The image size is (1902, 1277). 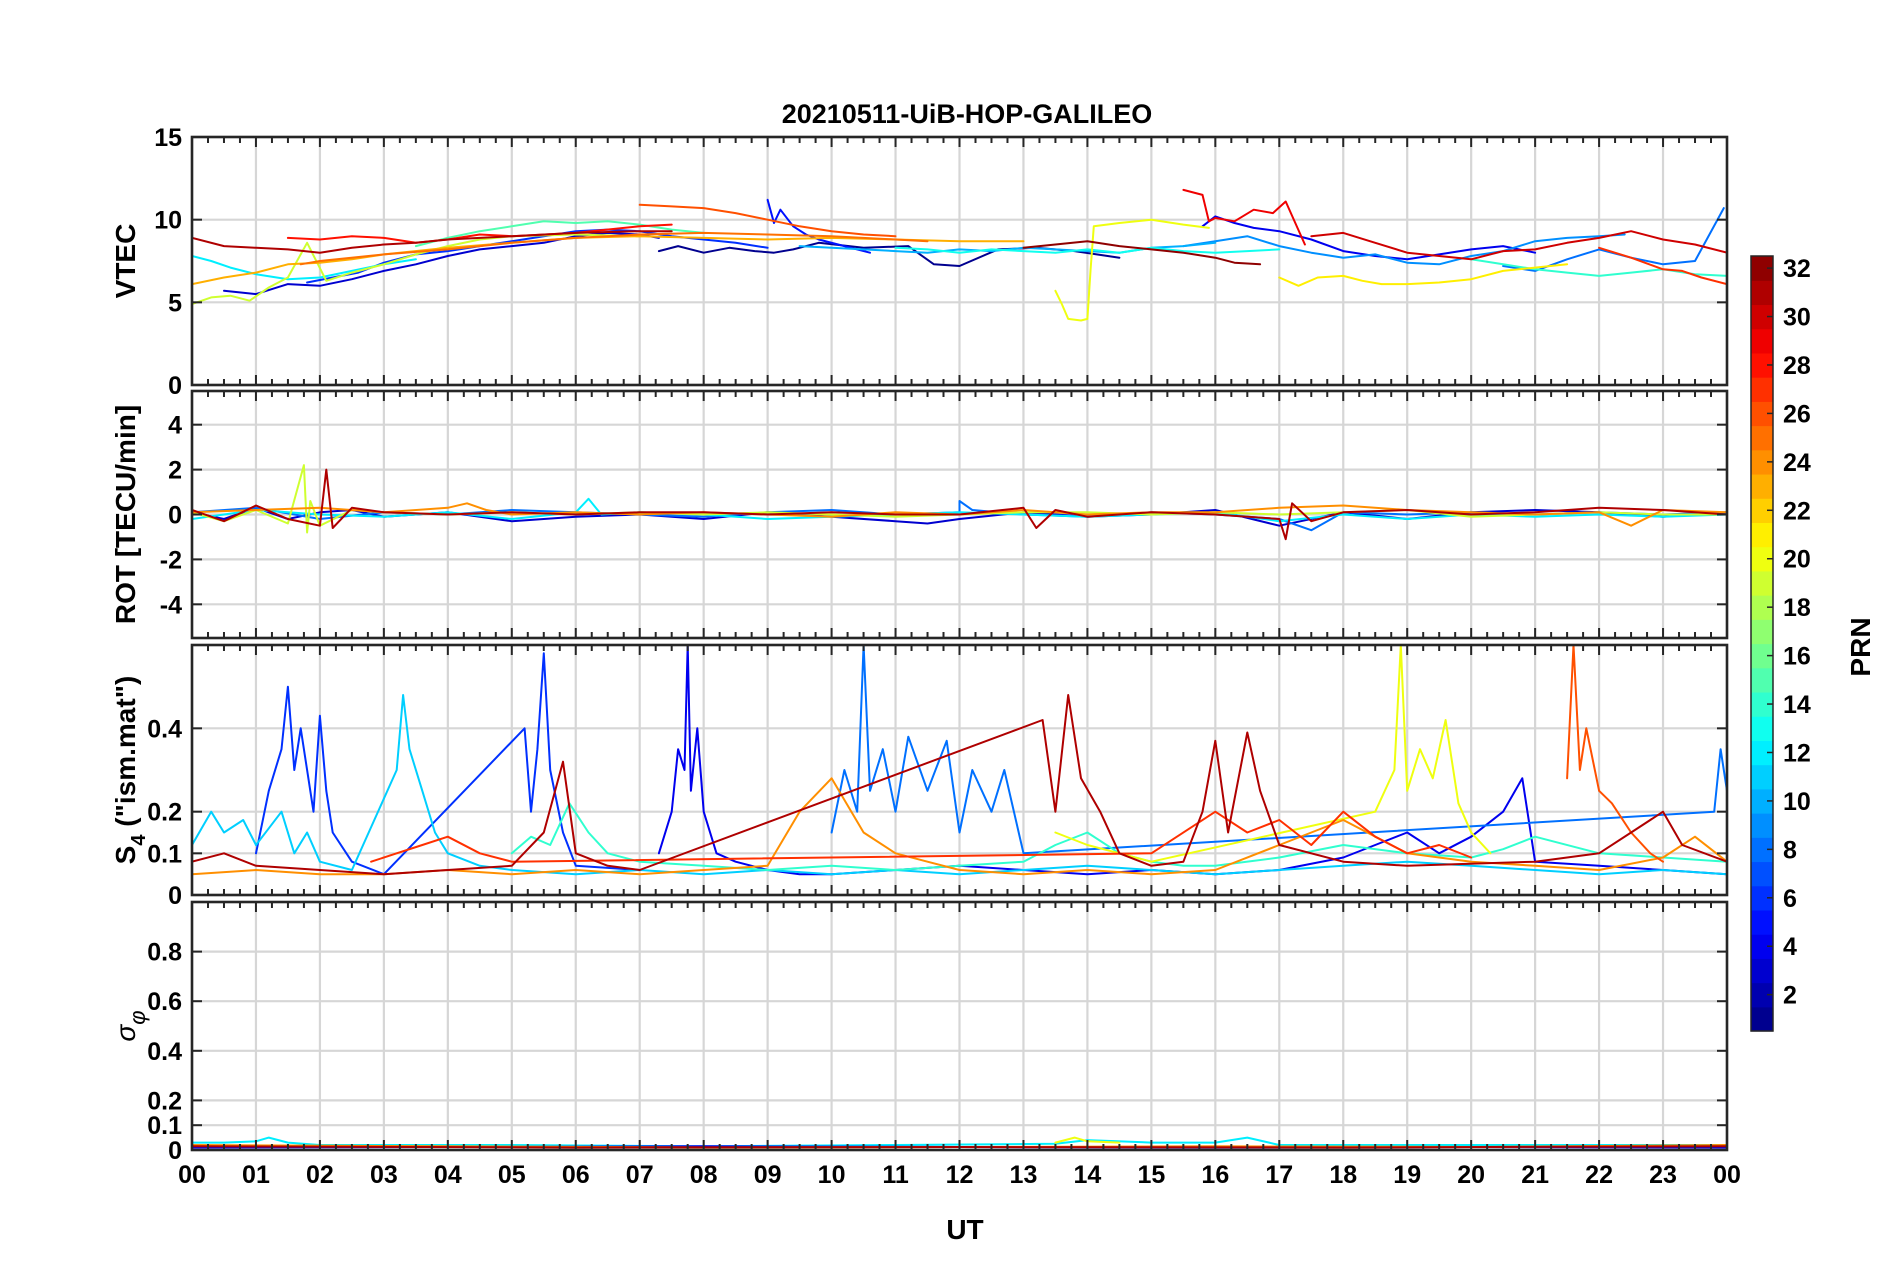 What do you see at coordinates (139, 840) in the screenshot?
I see `s4-label-subscript: 4` at bounding box center [139, 840].